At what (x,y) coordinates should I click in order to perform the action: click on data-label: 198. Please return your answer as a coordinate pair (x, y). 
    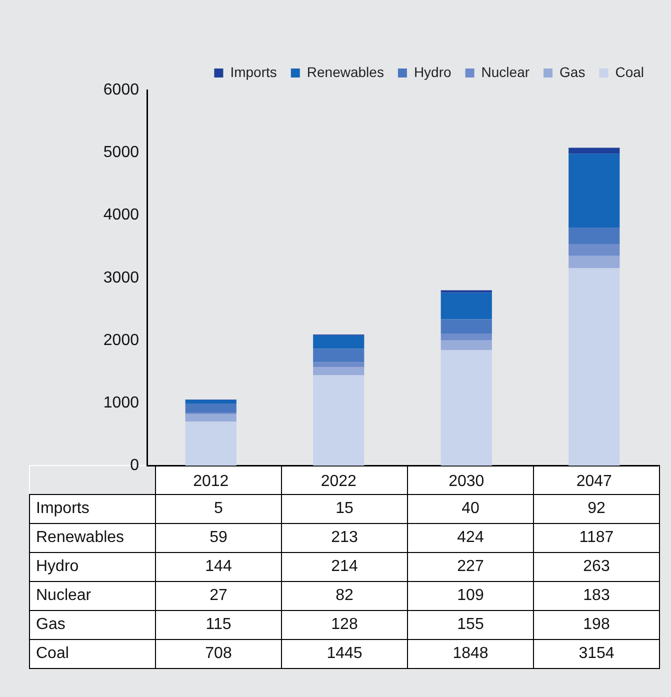
    Looking at the image, I should click on (597, 625).